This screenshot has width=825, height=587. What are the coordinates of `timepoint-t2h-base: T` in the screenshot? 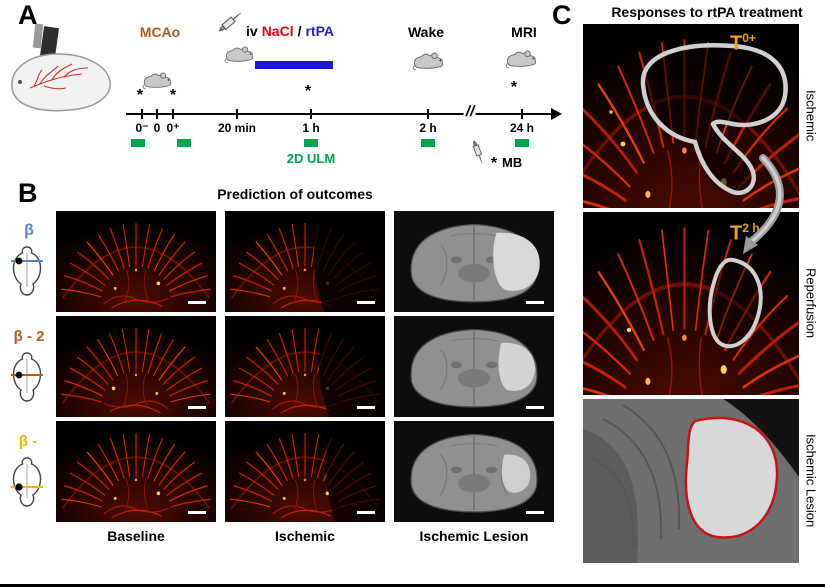 It's located at (736, 233).